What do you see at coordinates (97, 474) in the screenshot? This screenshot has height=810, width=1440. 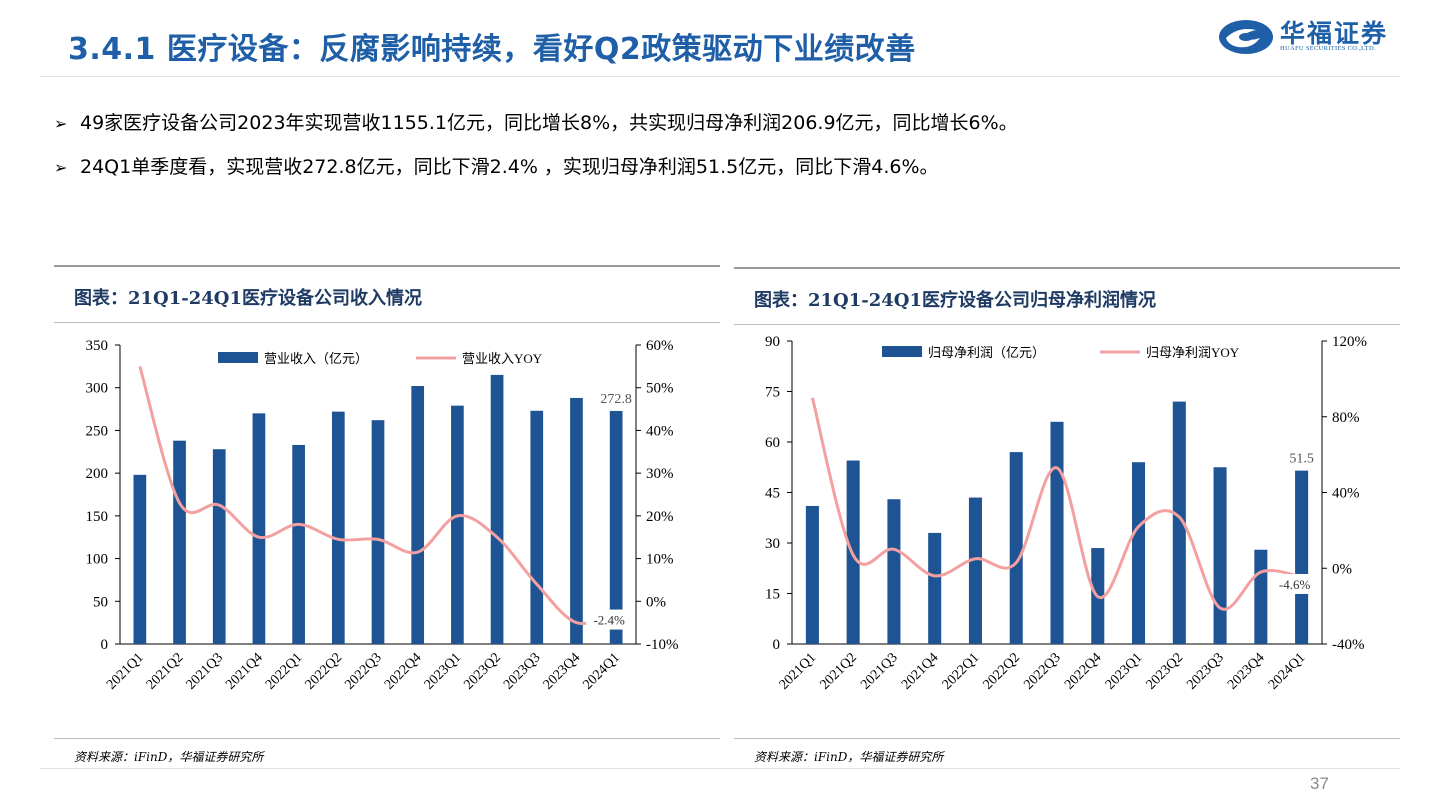 I see `y-tick-label: 200` at bounding box center [97, 474].